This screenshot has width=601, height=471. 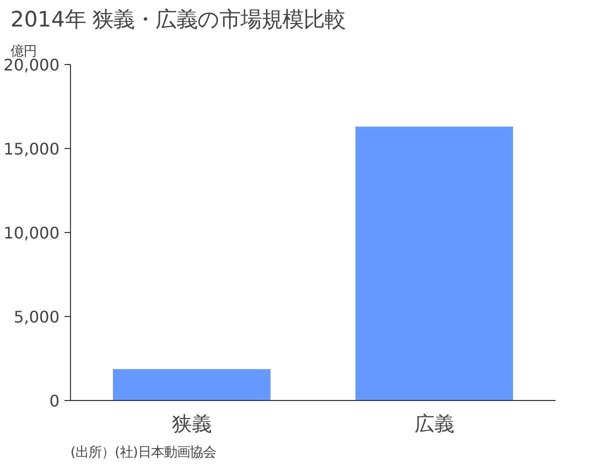 What do you see at coordinates (143, 453) in the screenshot?
I see `text: (出所）(社)日本動画協会` at bounding box center [143, 453].